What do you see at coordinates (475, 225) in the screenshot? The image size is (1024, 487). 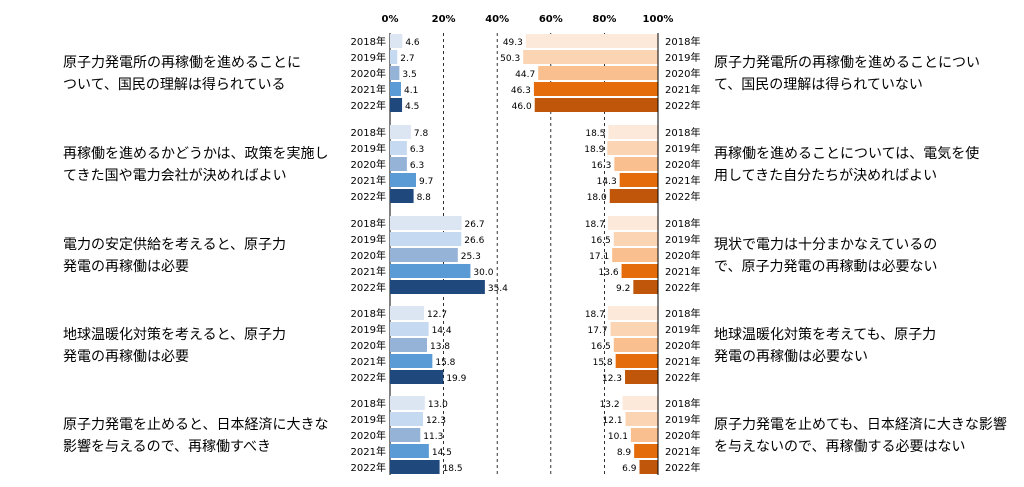 I see `left-value-label: 26.7` at bounding box center [475, 225].